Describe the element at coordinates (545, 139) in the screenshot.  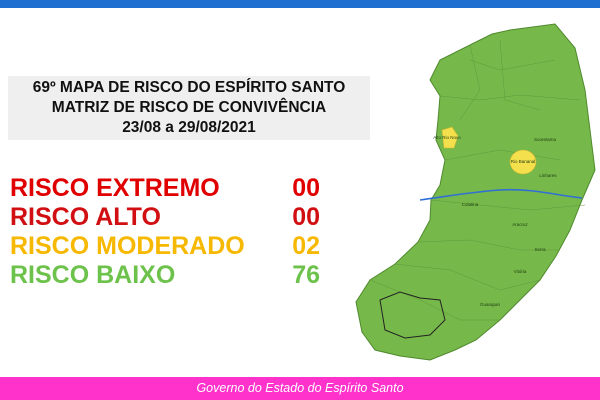
I see `municipality-label: Sooretama` at that location.